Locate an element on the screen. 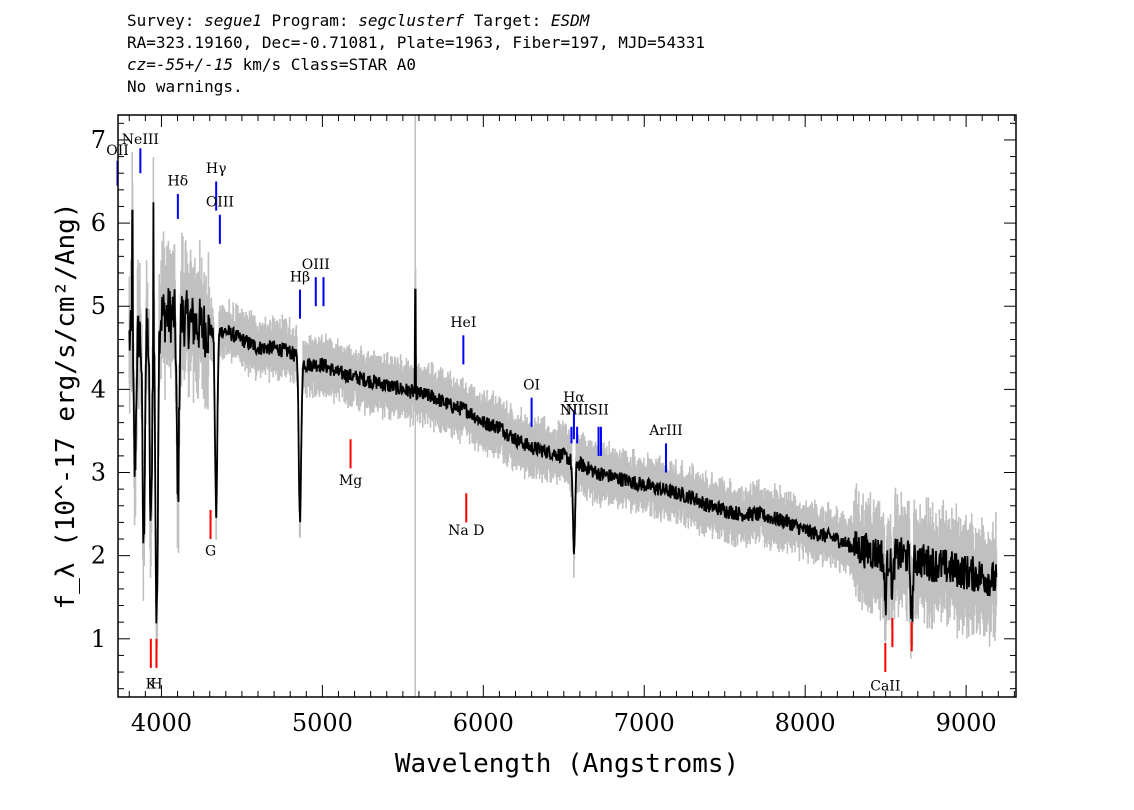 The image size is (1134, 810). line-marker-label: Hγ is located at coordinates (216, 169).